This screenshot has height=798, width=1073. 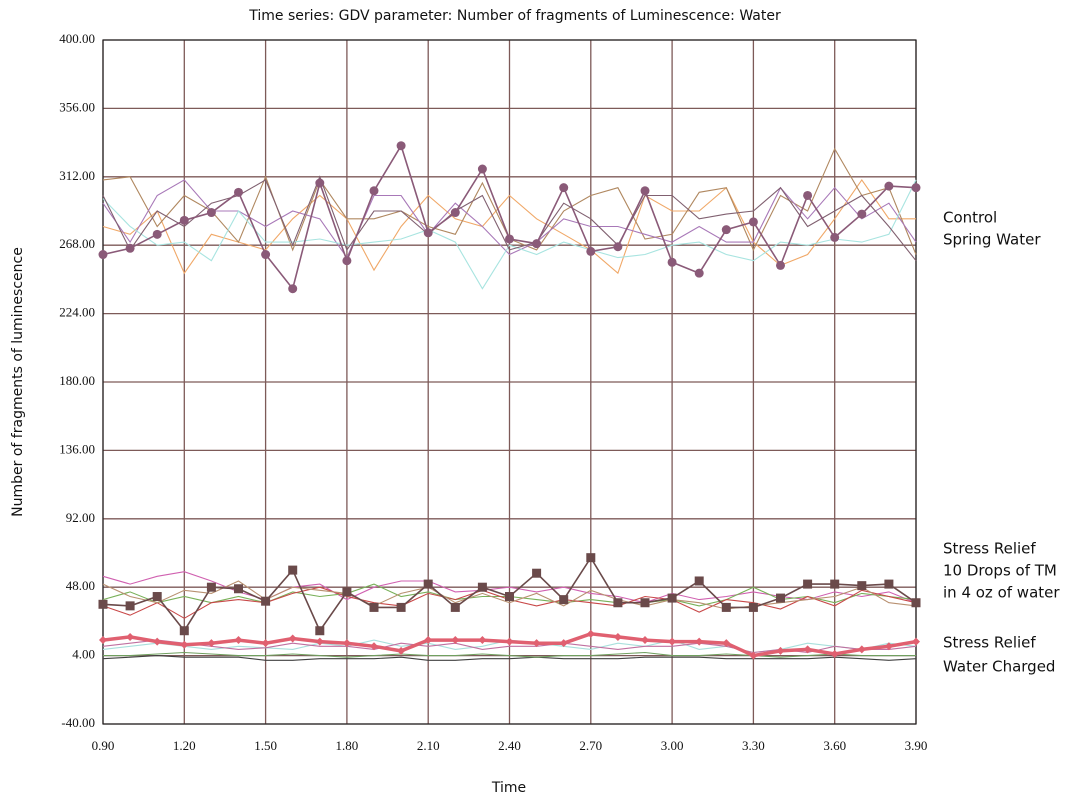 I want to click on y-tick-label: -40.00, so click(x=78, y=722).